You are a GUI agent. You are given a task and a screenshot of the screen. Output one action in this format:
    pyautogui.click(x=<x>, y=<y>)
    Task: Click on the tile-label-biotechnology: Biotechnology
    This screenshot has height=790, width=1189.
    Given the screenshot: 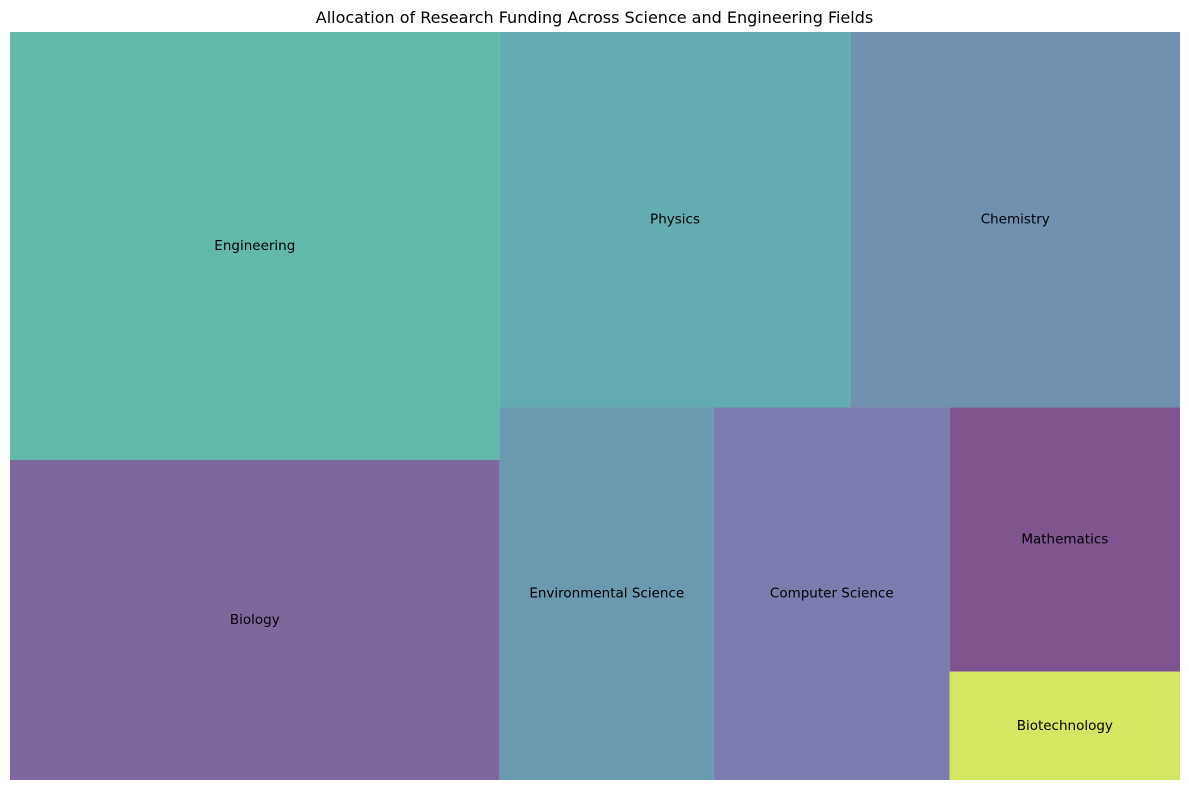 What is the action you would take?
    pyautogui.click(x=1065, y=726)
    